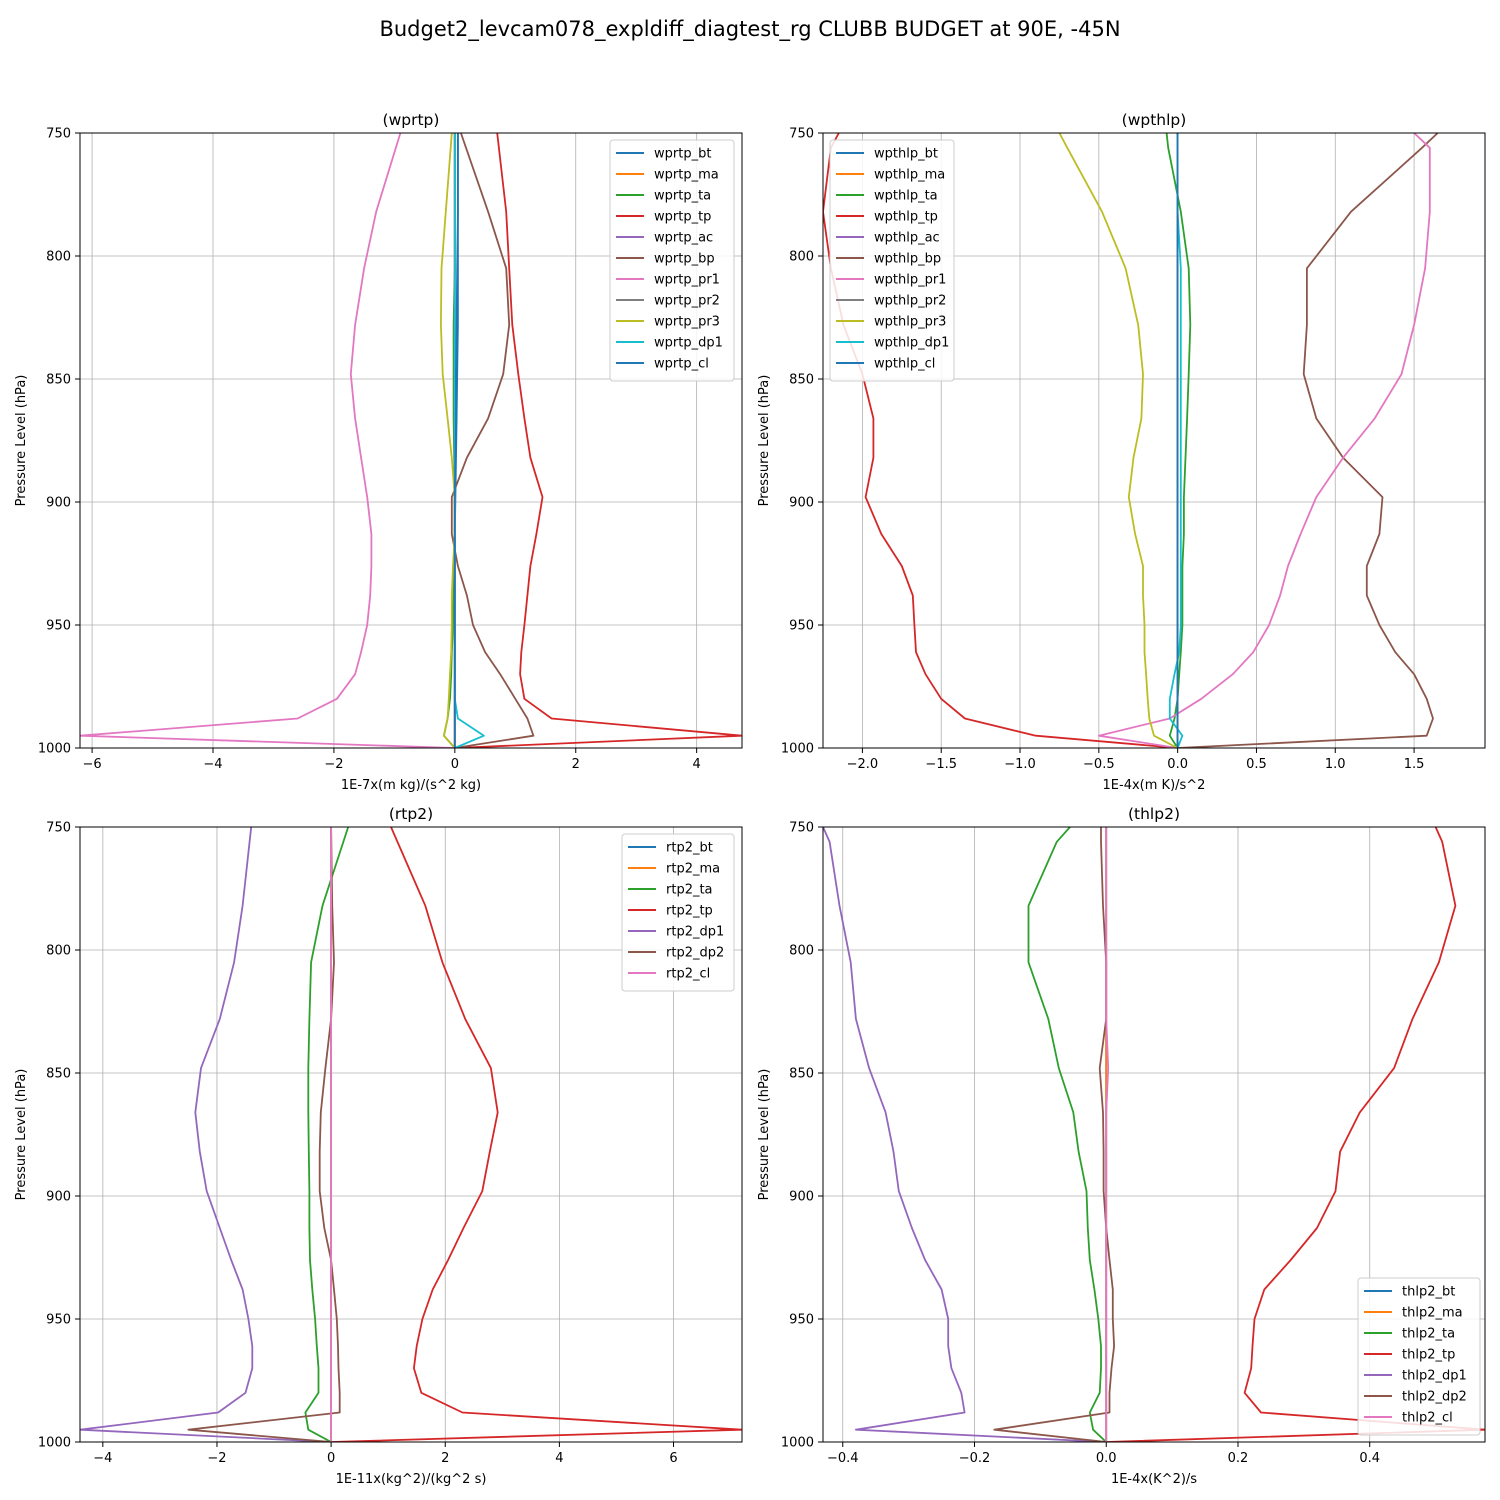 The image size is (1500, 1500). I want to click on legend-label: wpthlp_ac, so click(907, 238).